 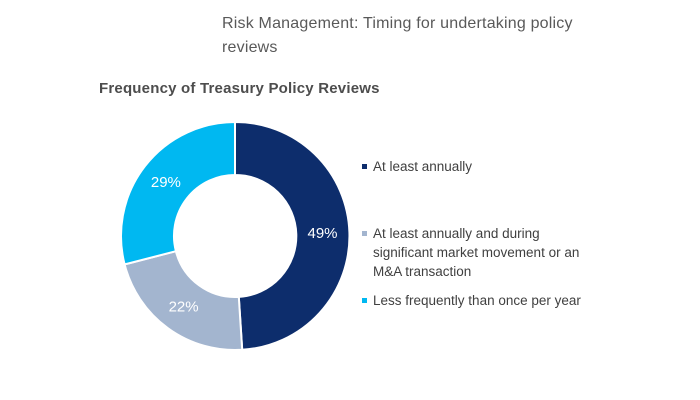 I want to click on donut-segment-value-label-0: 49%, so click(x=322, y=233).